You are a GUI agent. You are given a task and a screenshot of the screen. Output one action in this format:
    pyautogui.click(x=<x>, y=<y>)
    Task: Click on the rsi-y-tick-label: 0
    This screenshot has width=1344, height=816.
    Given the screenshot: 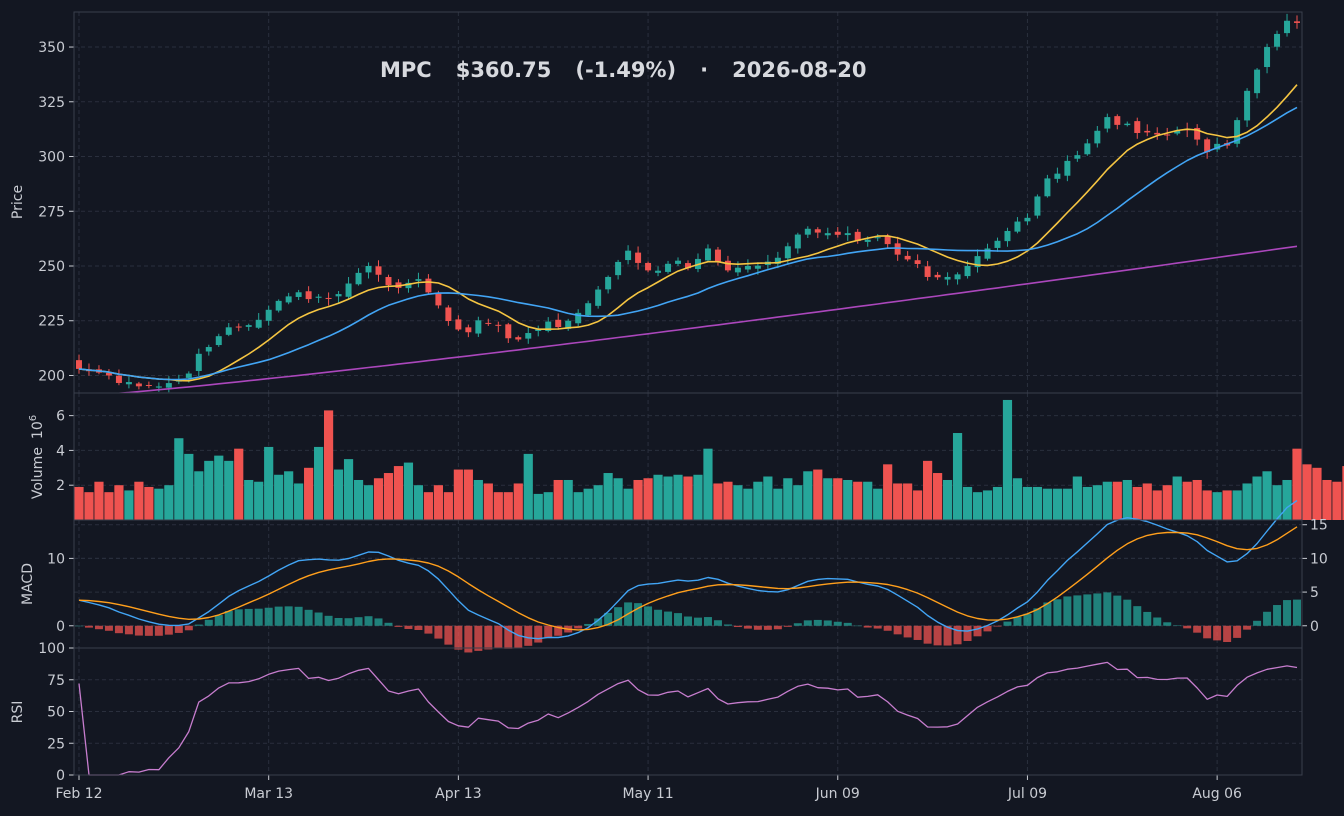 What is the action you would take?
    pyautogui.click(x=60, y=776)
    